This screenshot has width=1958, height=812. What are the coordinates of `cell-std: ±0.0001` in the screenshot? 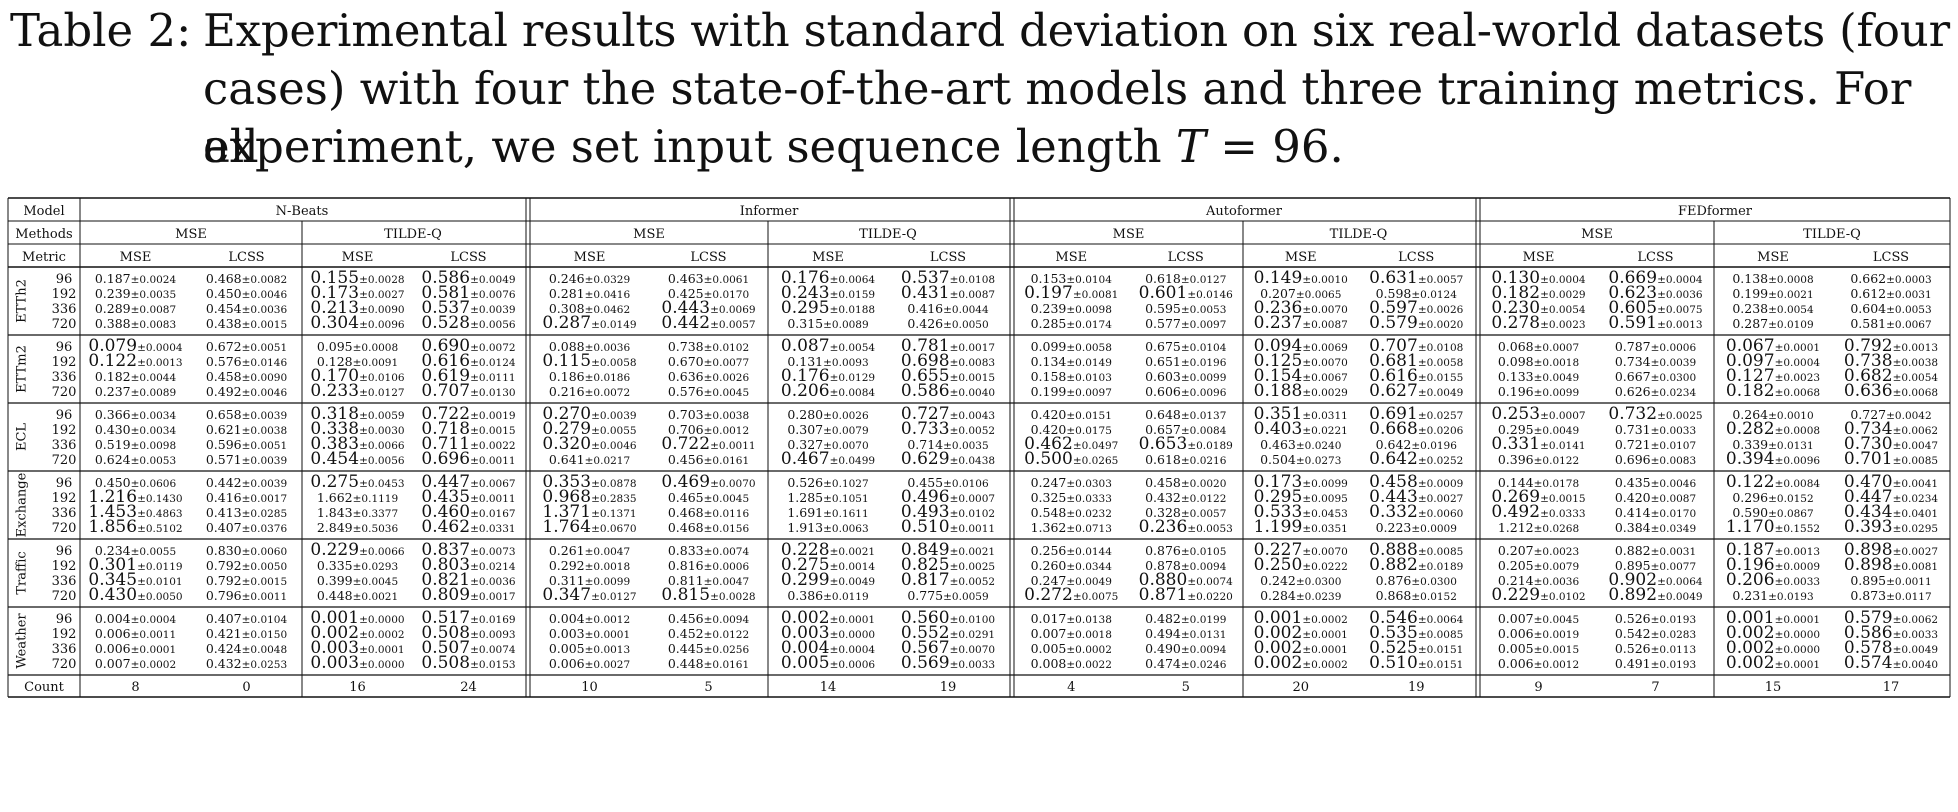 It's located at (1798, 620).